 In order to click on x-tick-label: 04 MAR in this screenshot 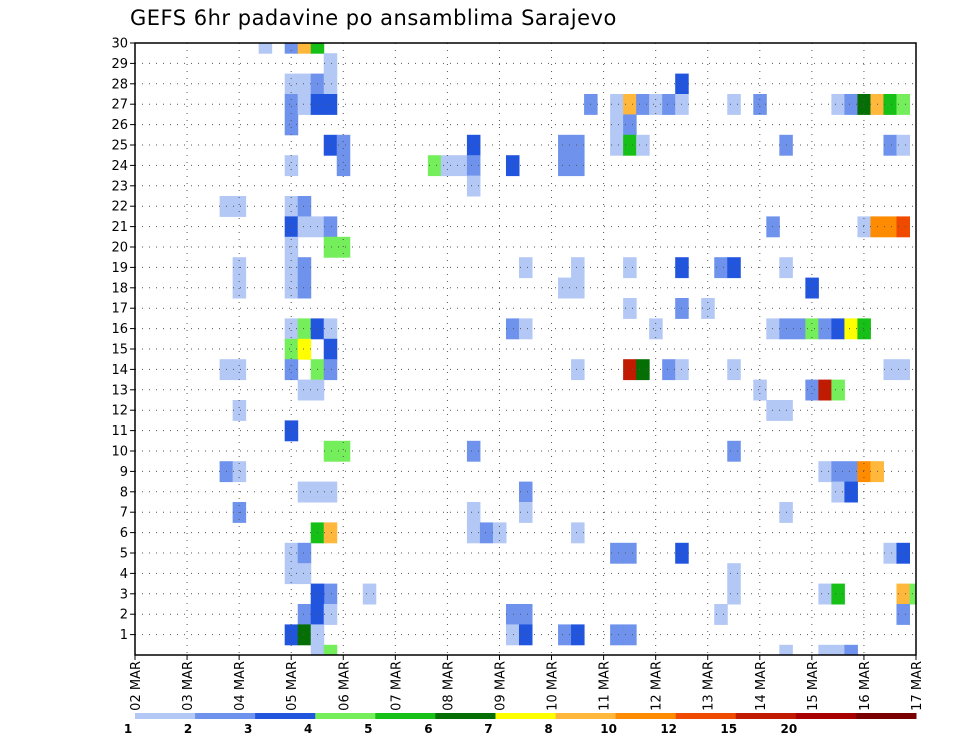, I will do `click(240, 686)`.